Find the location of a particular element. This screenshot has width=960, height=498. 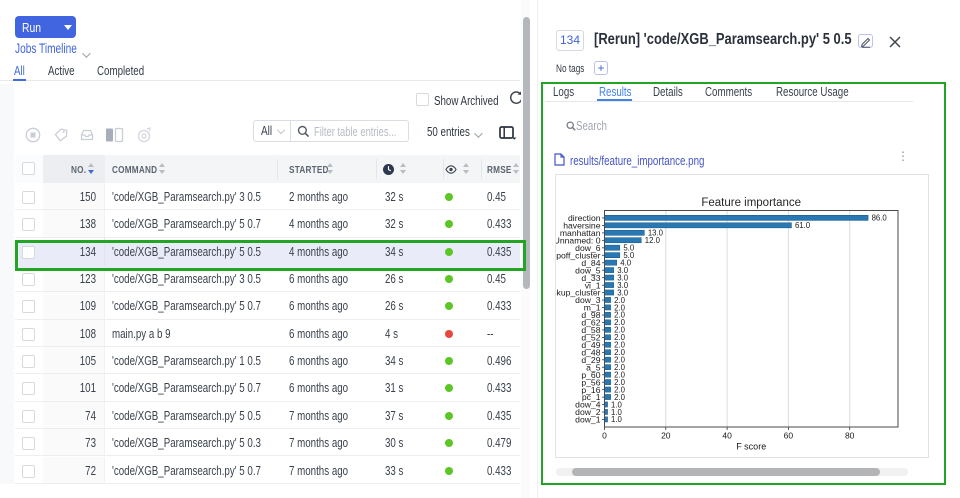

svg-text: manhattan is located at coordinates (580, 233).